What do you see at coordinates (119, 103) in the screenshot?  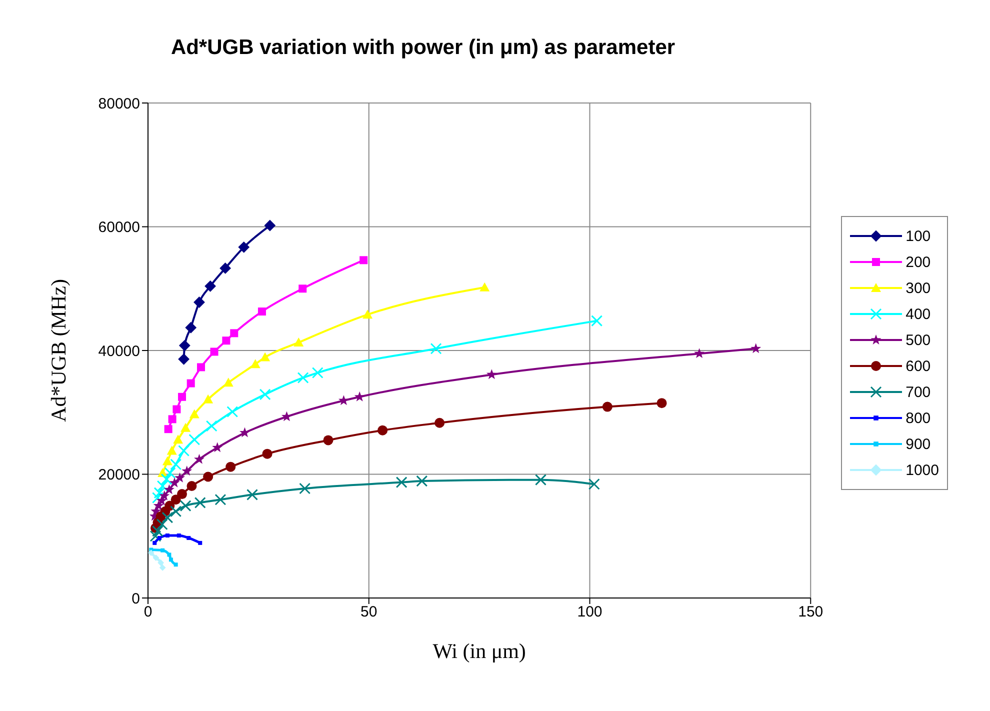 I see `y-tick-label: 80000` at bounding box center [119, 103].